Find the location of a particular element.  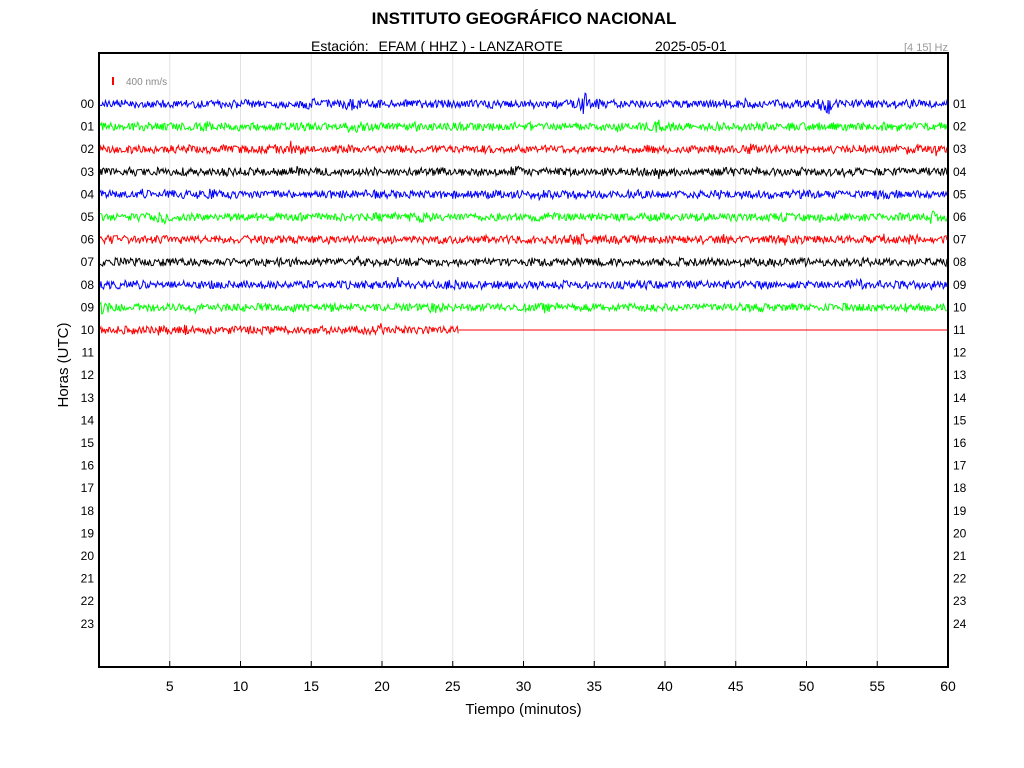

date-label: 2025-05-01 is located at coordinates (691, 46).